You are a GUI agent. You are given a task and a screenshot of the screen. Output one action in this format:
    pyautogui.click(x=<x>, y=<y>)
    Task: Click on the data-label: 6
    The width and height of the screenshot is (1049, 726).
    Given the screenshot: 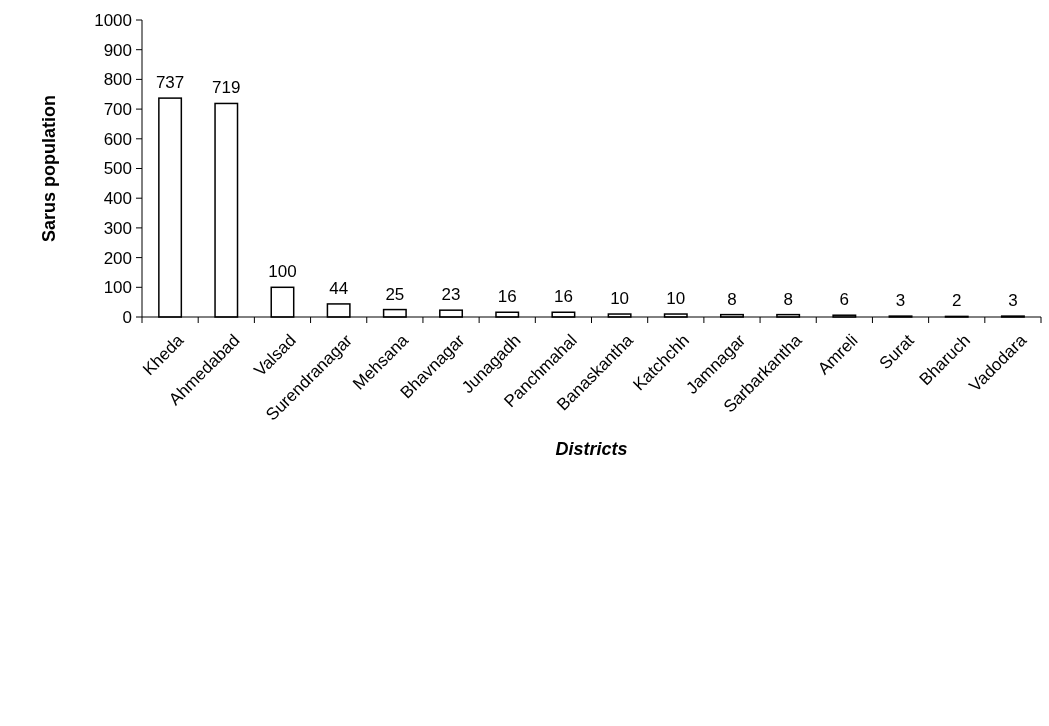 What is the action you would take?
    pyautogui.click(x=844, y=300)
    